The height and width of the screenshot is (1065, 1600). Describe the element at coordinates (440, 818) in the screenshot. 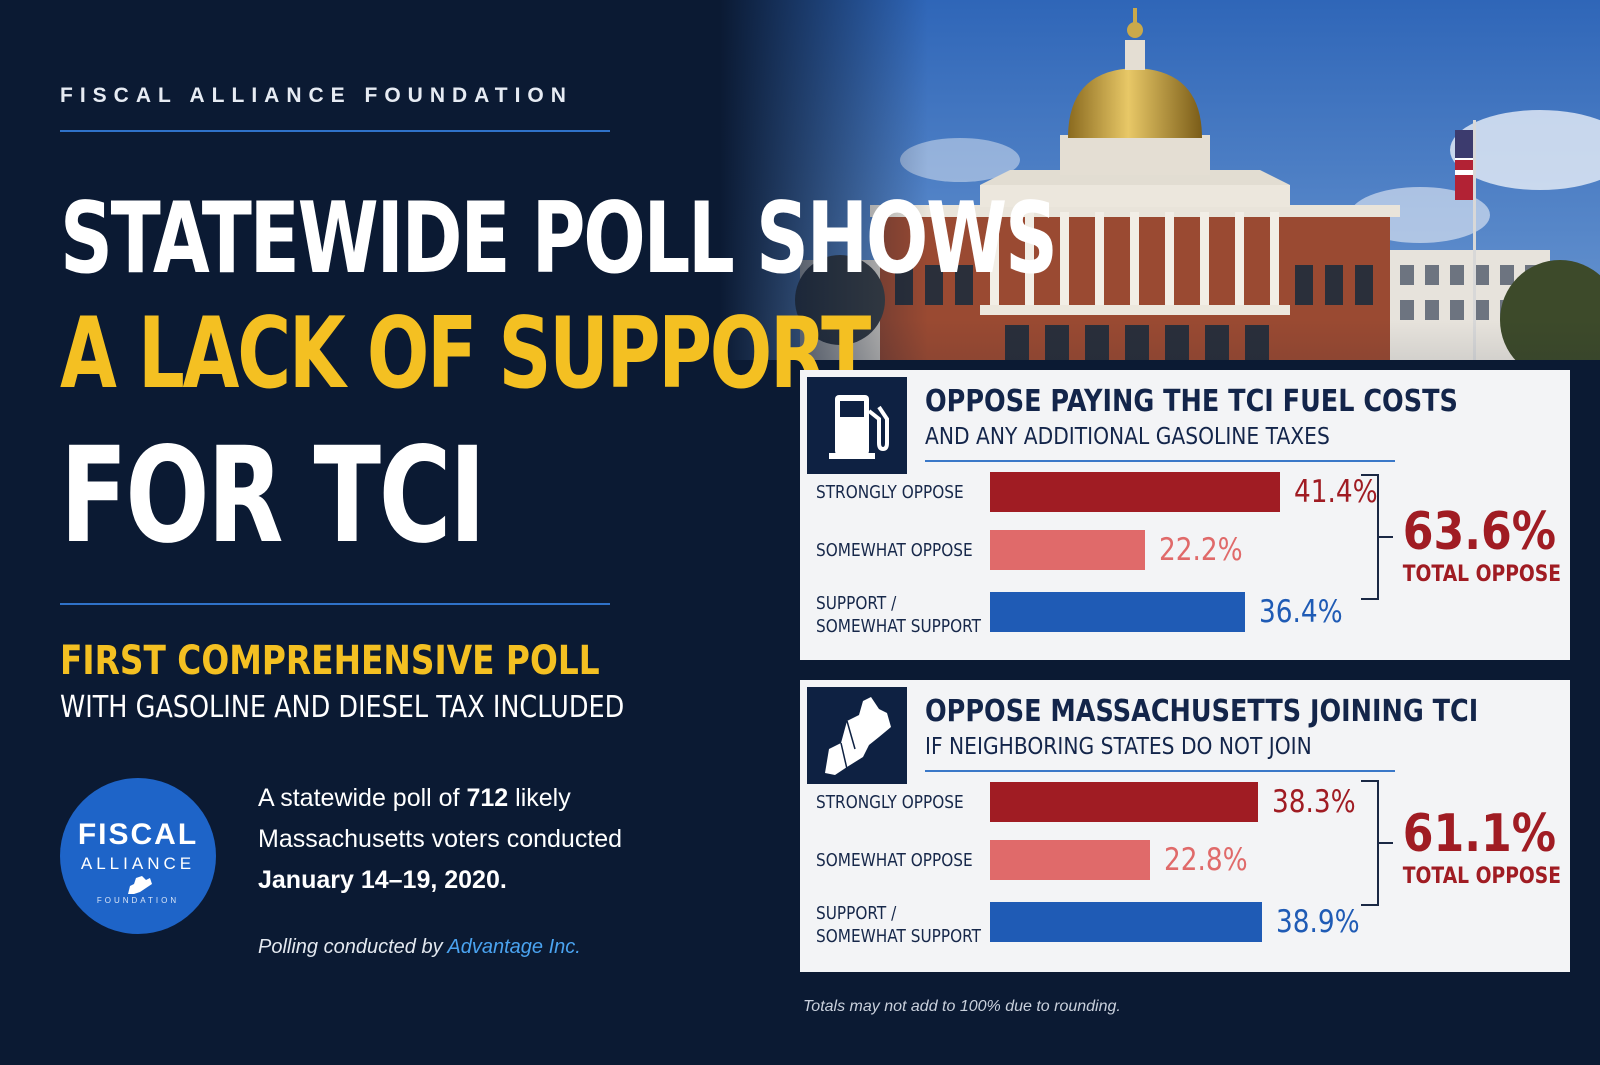

I see `blurb-text: likely Massachusetts voters conducted` at that location.